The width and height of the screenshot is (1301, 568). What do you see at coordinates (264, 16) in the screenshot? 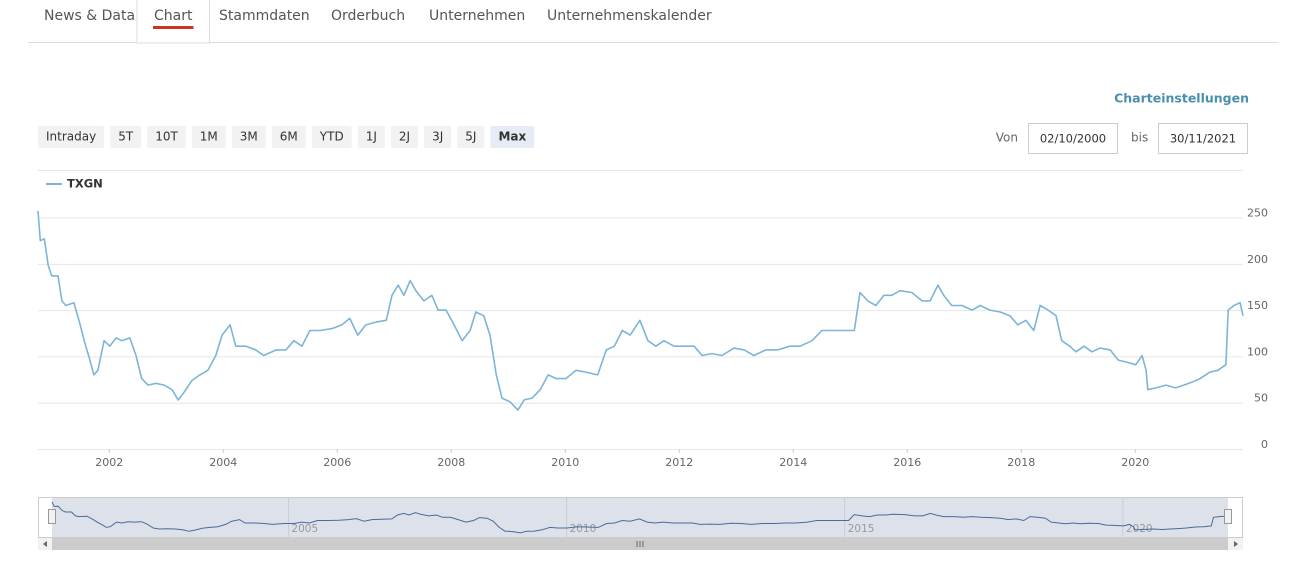
I see `tab: Stammdaten` at bounding box center [264, 16].